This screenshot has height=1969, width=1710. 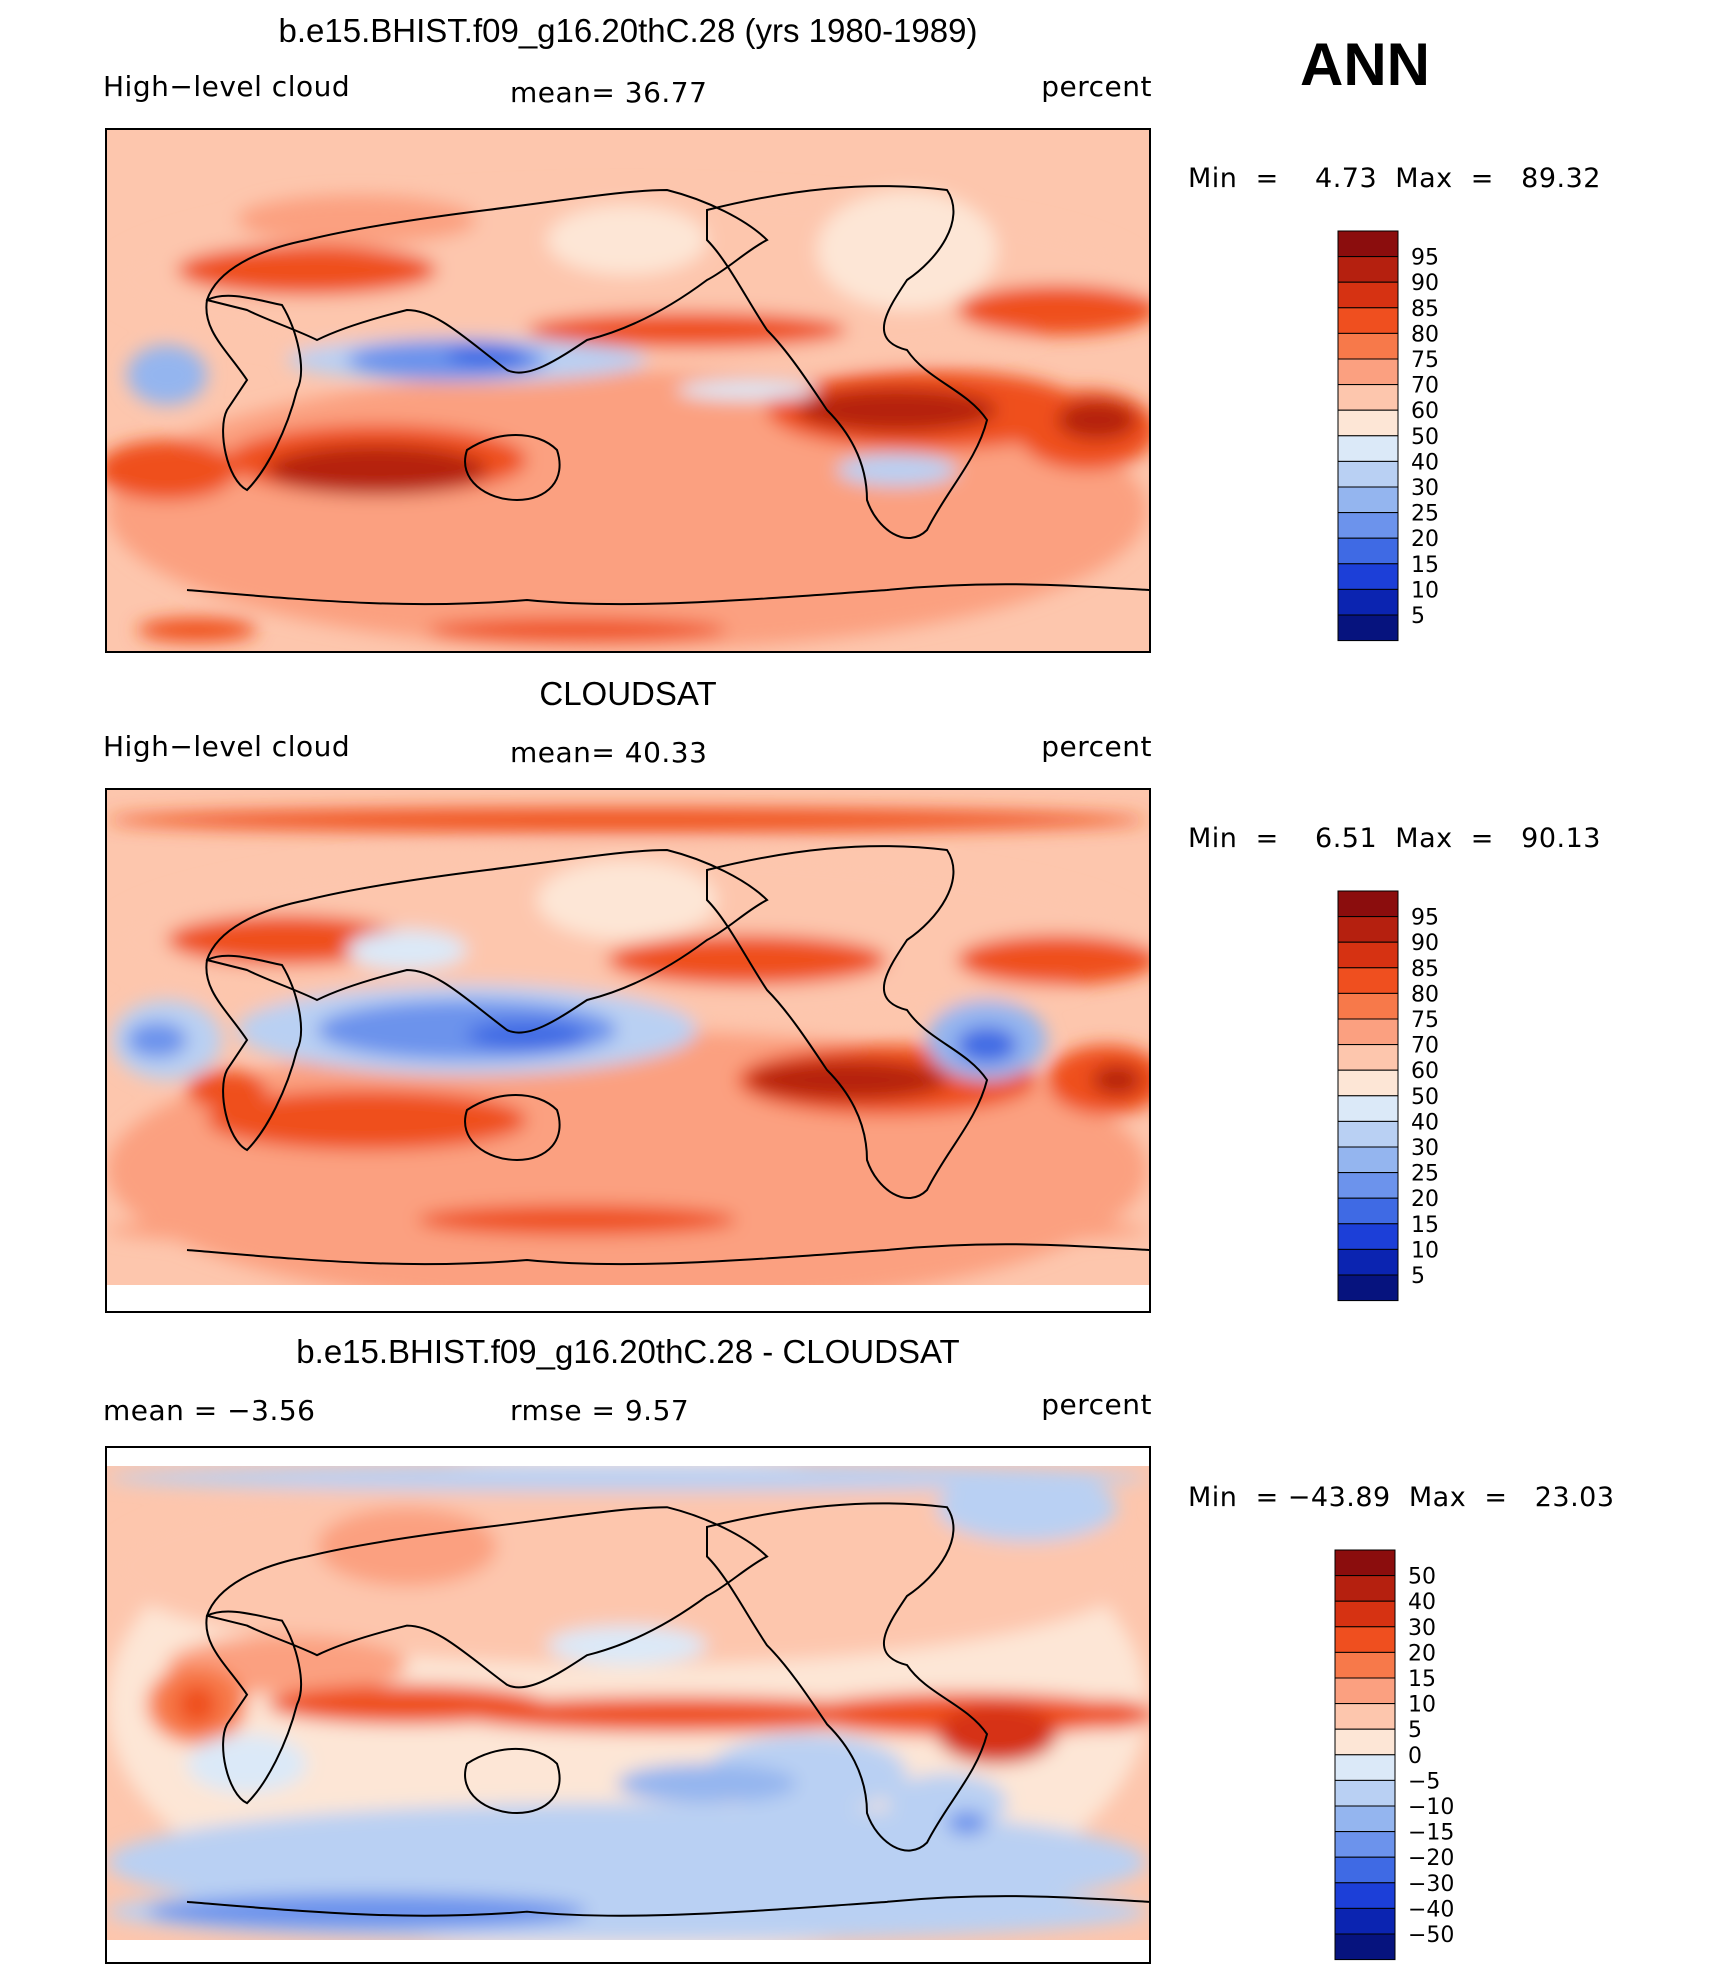 I want to click on contour-fill-layer, so click(x=628, y=420).